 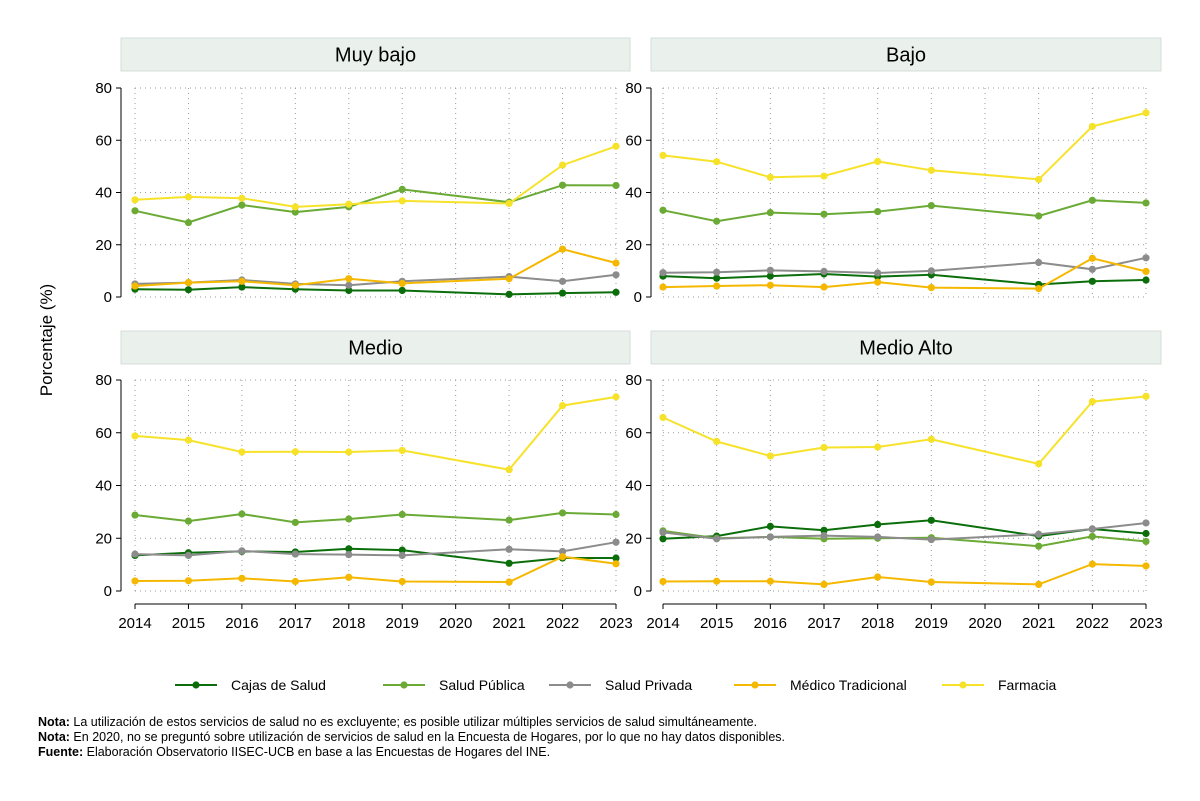 I want to click on panel-3-y-tick-label: 80, so click(x=103, y=380).